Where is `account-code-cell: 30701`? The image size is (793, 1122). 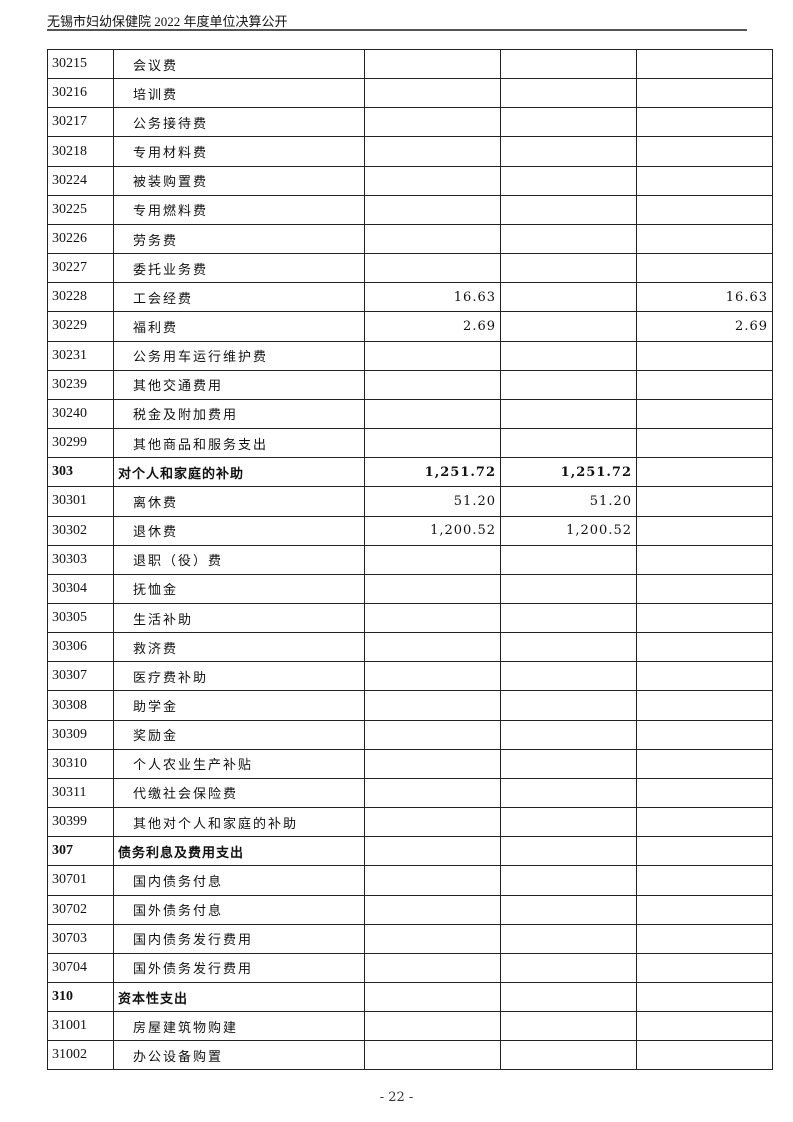
account-code-cell: 30701 is located at coordinates (80, 880).